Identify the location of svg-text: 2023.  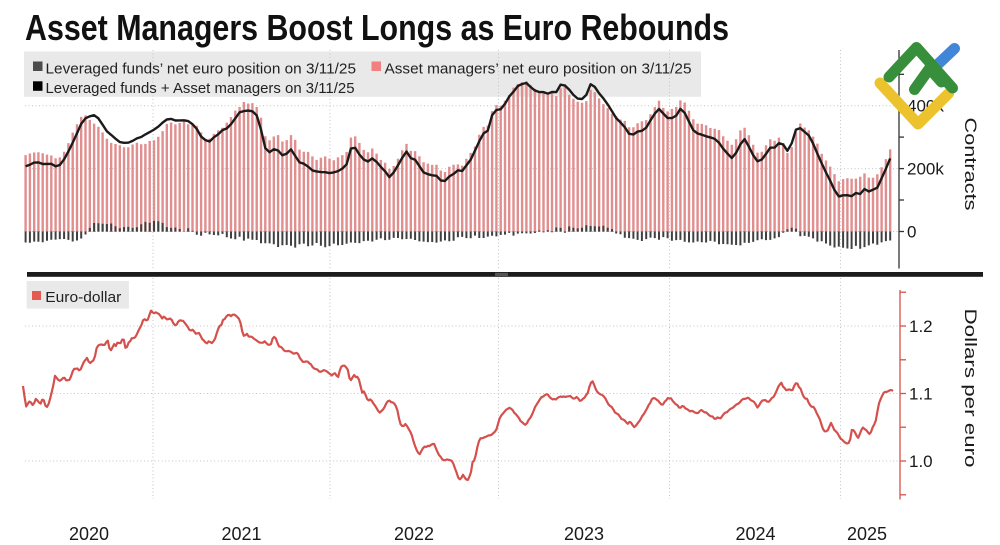
(584, 534).